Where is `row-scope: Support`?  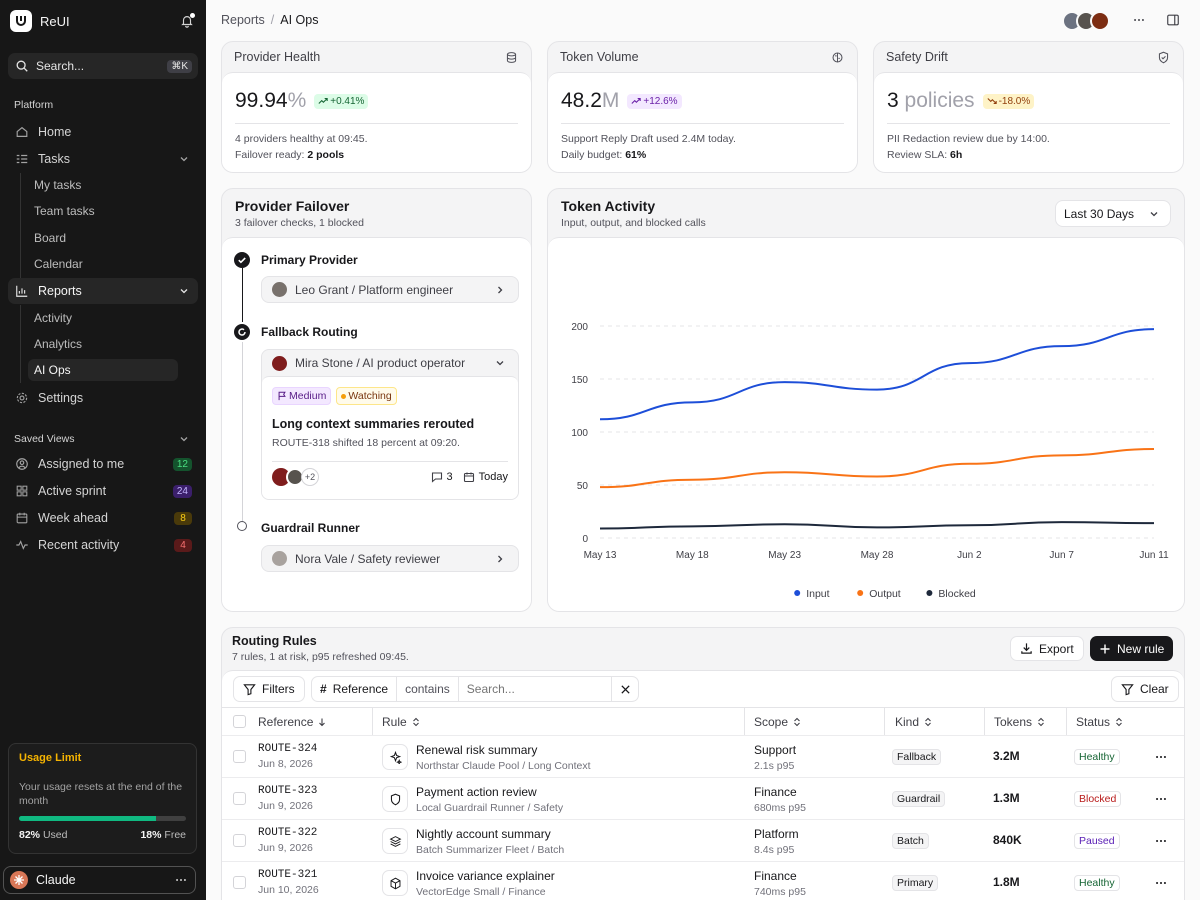 row-scope: Support is located at coordinates (775, 750).